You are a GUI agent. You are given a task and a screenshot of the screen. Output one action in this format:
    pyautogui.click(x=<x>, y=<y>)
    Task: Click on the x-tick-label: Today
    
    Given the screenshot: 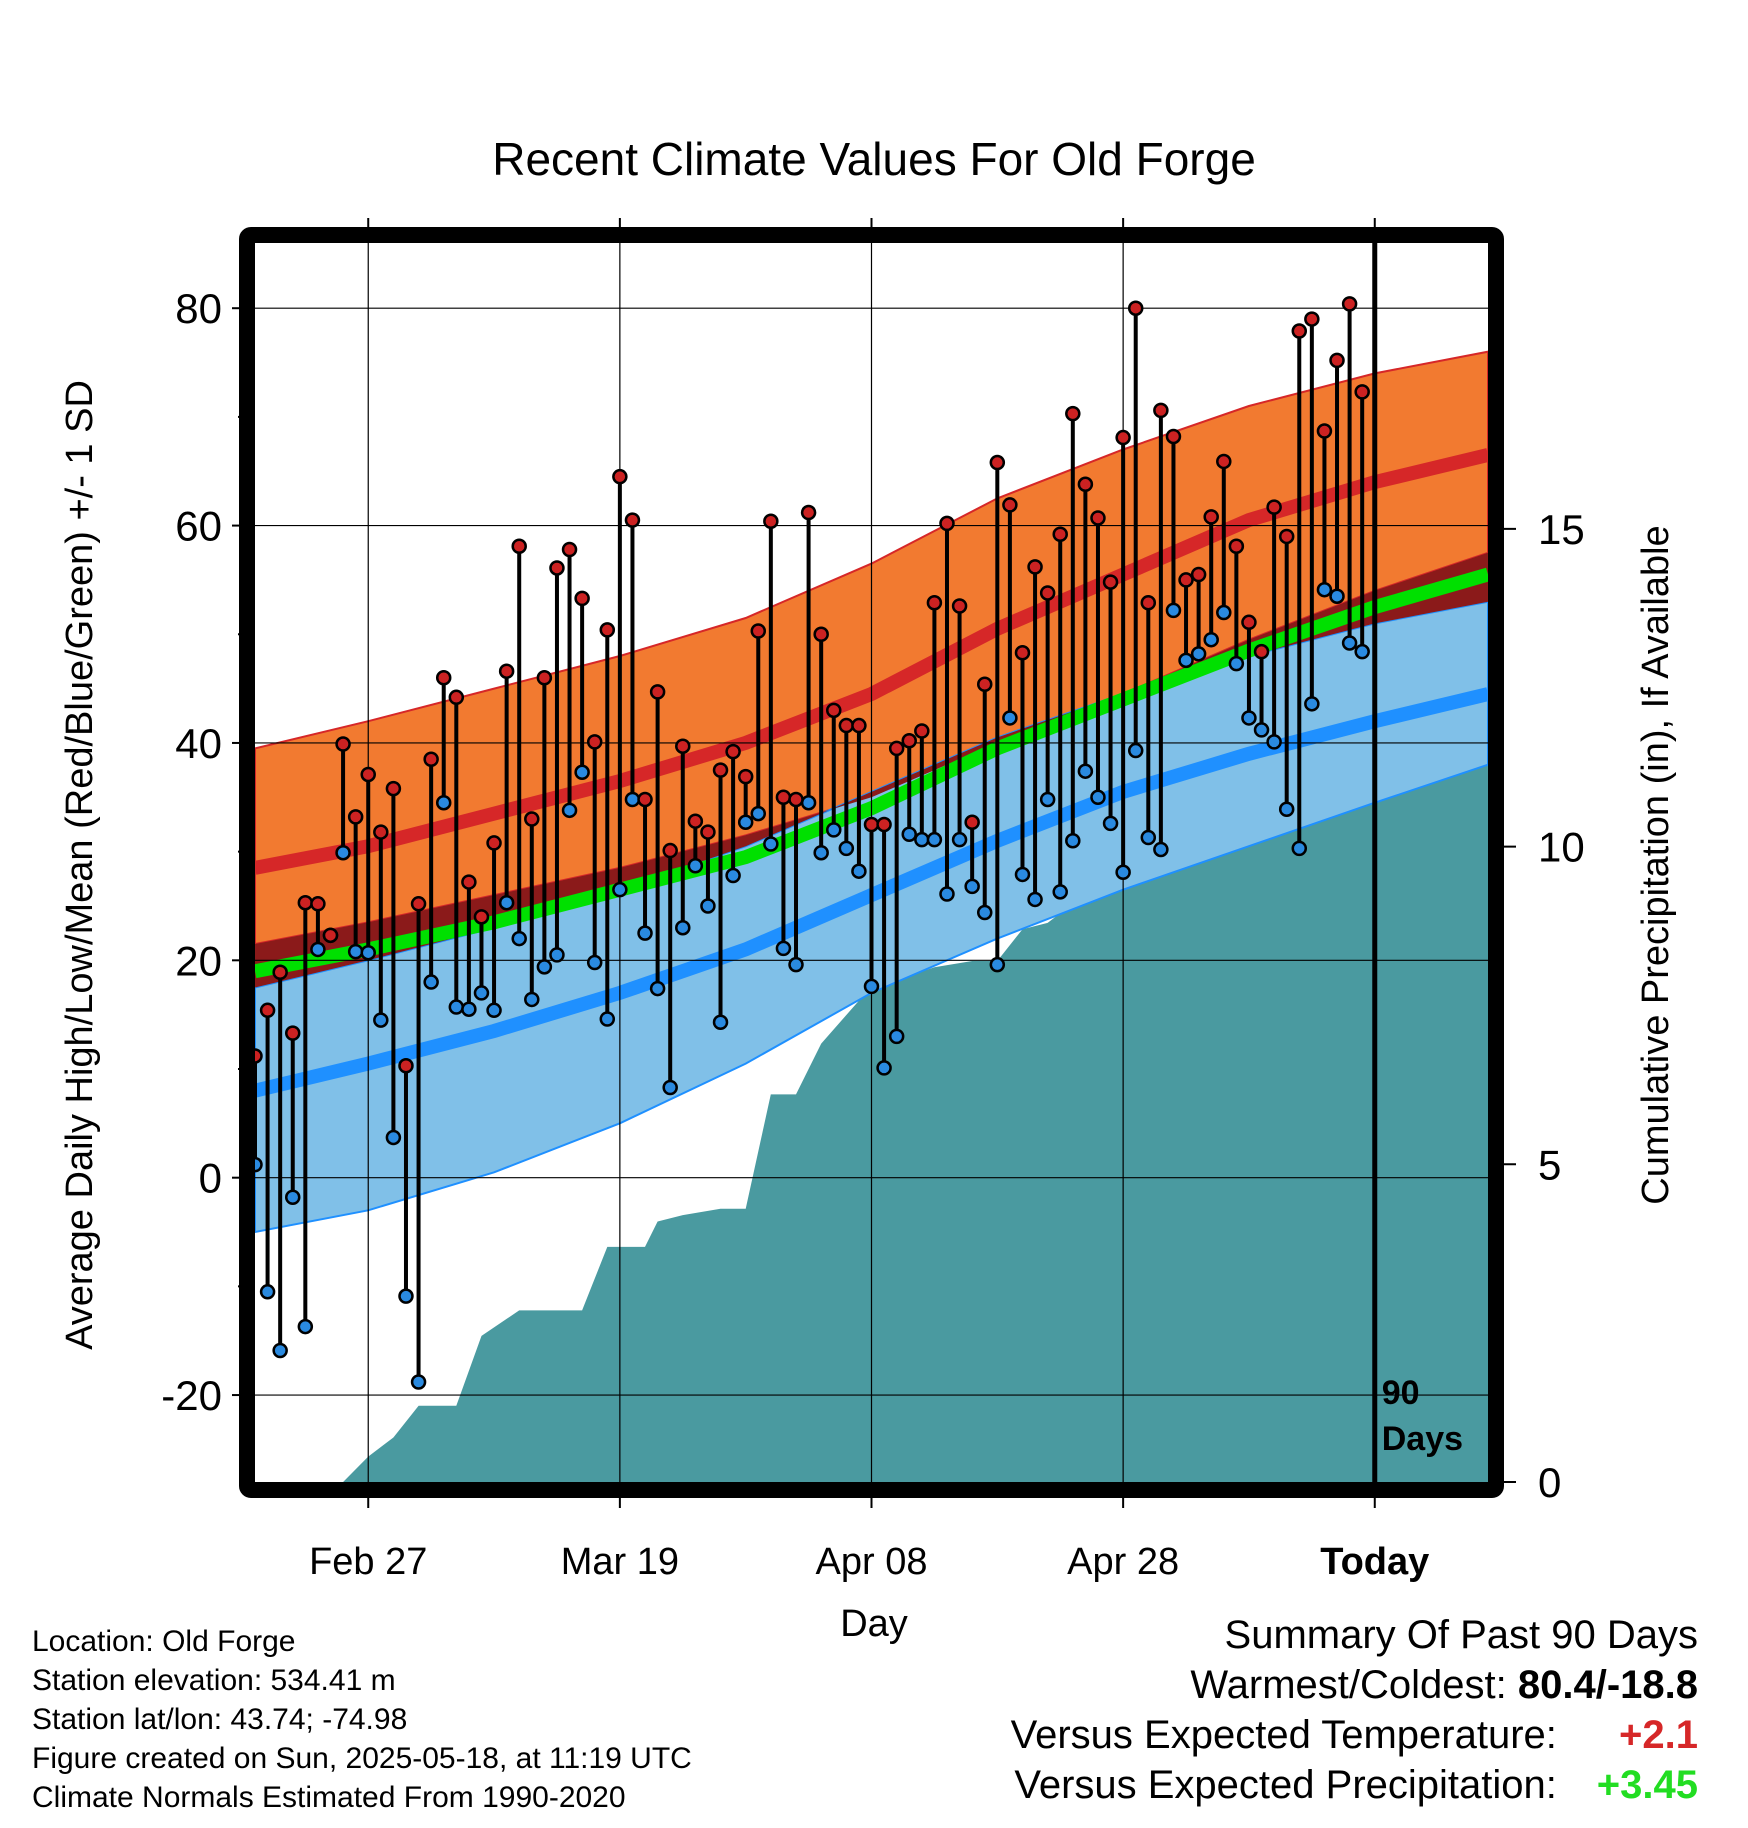 What is the action you would take?
    pyautogui.click(x=1374, y=1562)
    